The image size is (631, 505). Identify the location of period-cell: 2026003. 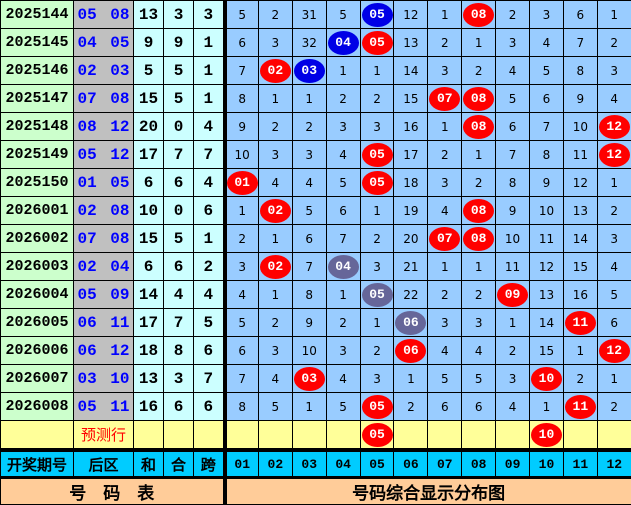
(37, 267).